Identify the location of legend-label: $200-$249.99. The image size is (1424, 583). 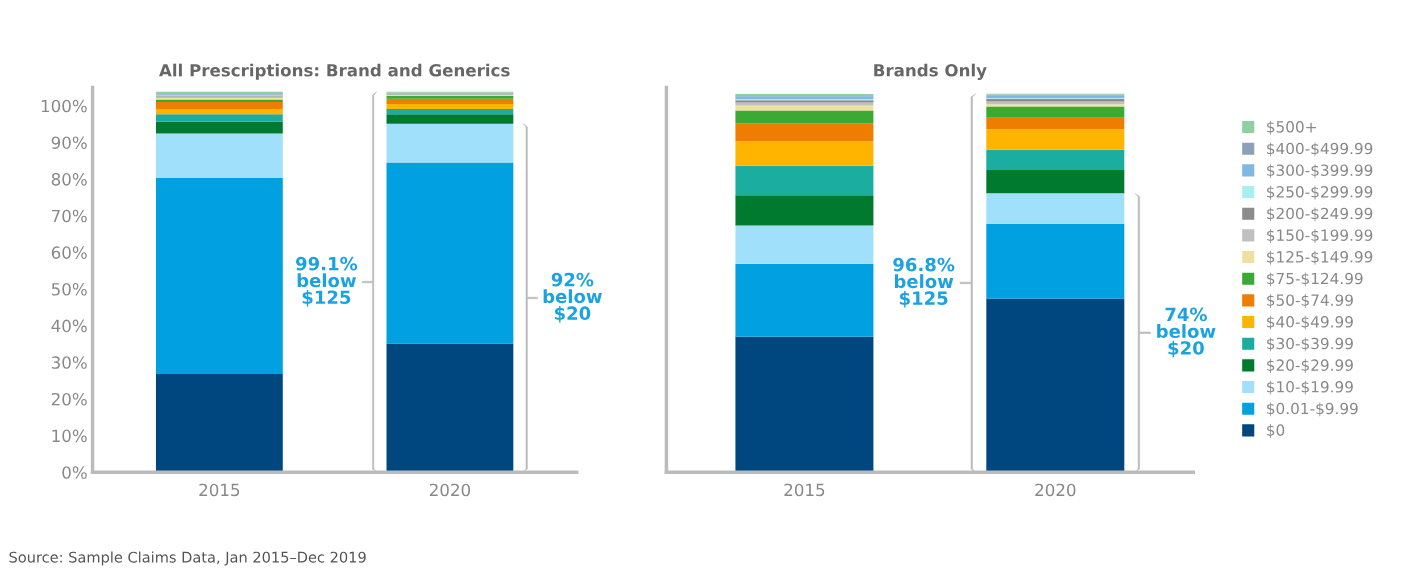
(1320, 214).